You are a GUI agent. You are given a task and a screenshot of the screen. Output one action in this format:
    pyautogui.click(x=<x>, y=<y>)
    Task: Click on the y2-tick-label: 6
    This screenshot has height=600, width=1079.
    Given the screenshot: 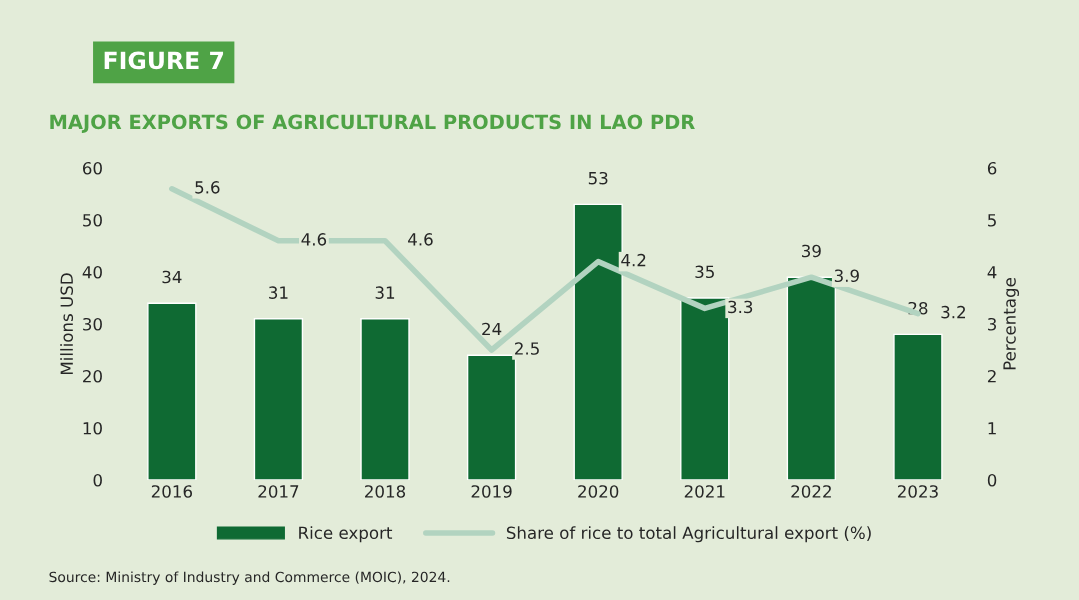 What is the action you would take?
    pyautogui.click(x=992, y=168)
    